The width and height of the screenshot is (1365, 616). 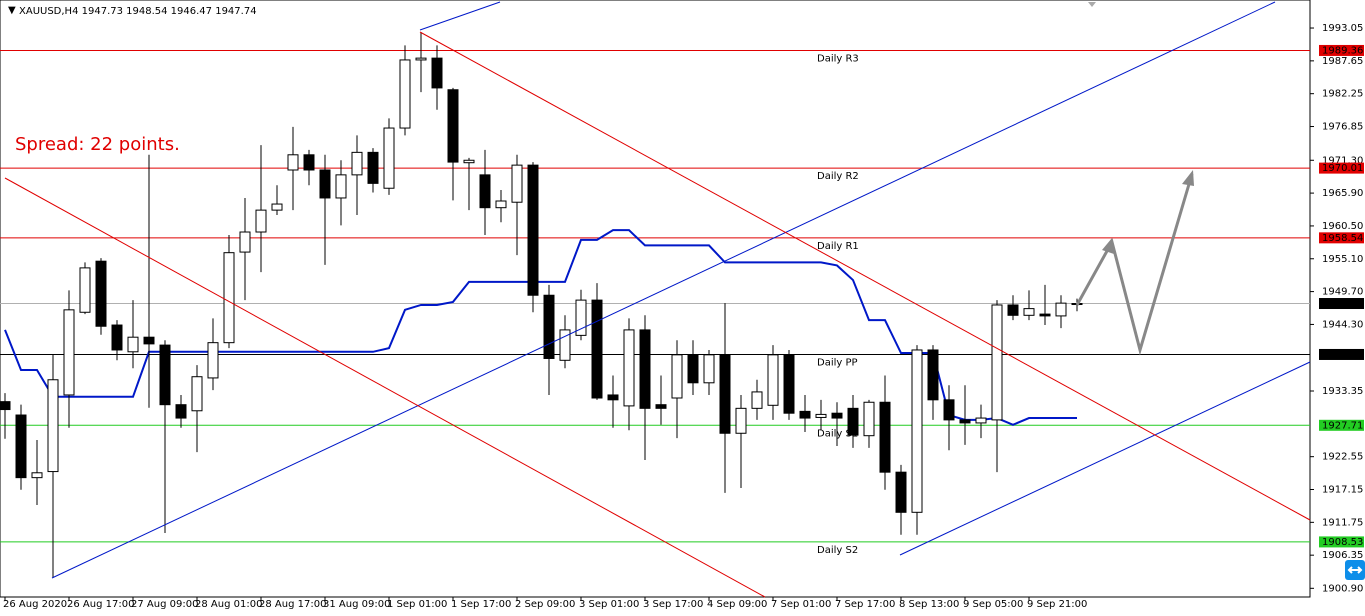 I want to click on y-tick-label: 1976.85, so click(x=1342, y=127).